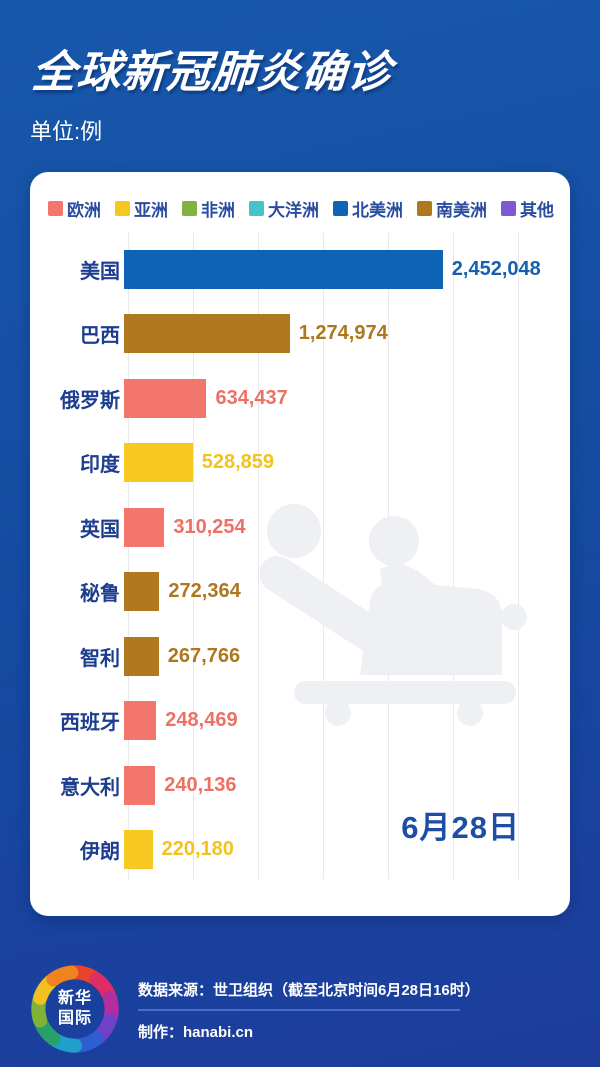 The width and height of the screenshot is (600, 1067). What do you see at coordinates (204, 655) in the screenshot?
I see `bar-value: 267,766` at bounding box center [204, 655].